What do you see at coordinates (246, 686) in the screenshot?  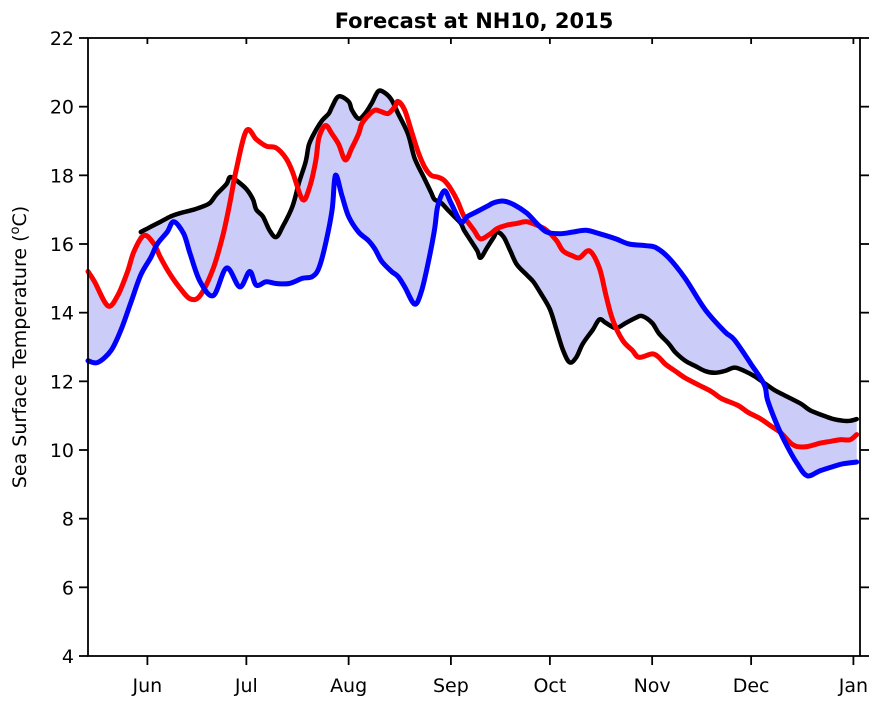 I see `x-axis-tick-label: Jul` at bounding box center [246, 686].